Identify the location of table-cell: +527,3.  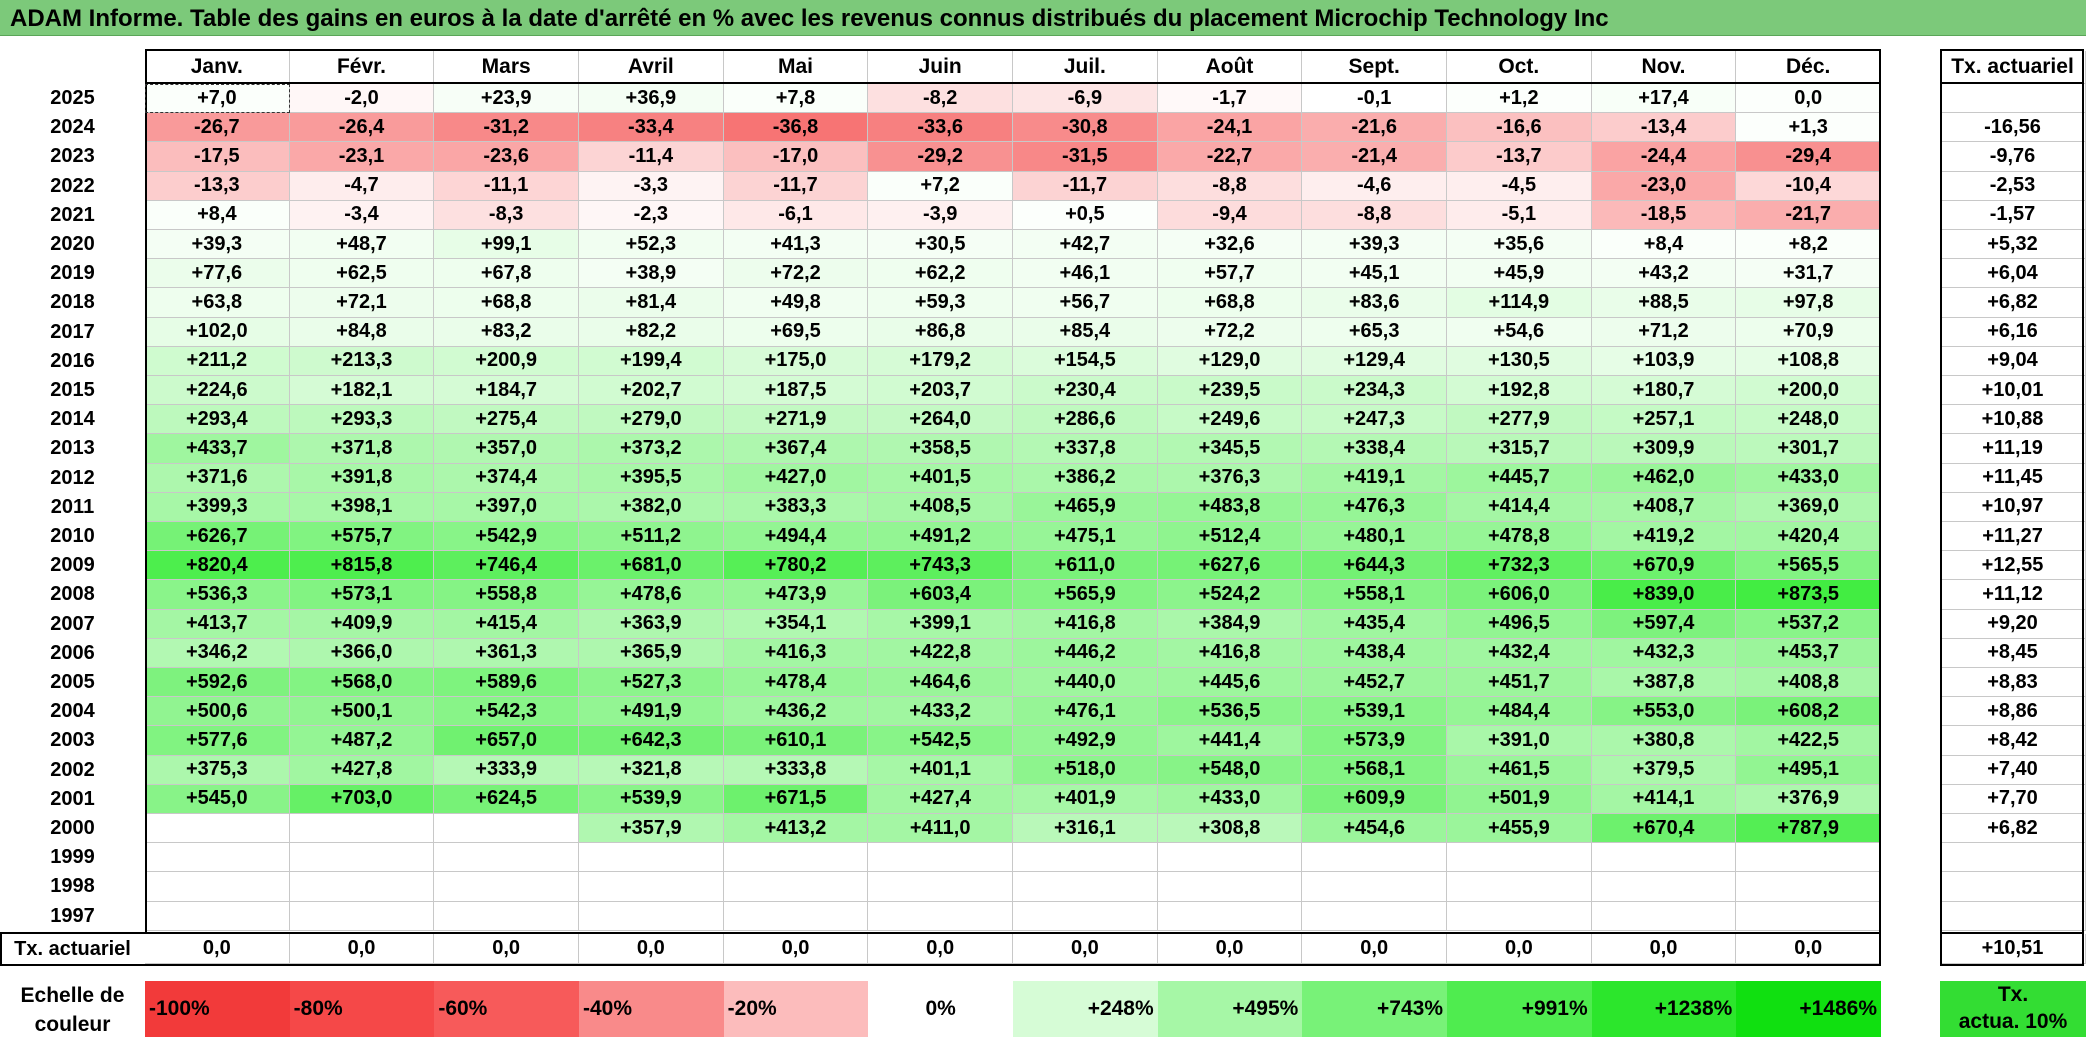
(651, 683).